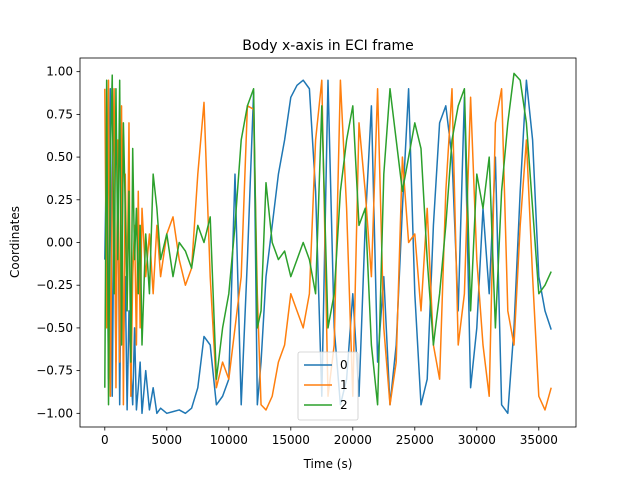 The height and width of the screenshot is (480, 640). I want to click on y-tick-label: 0.25, so click(59, 200).